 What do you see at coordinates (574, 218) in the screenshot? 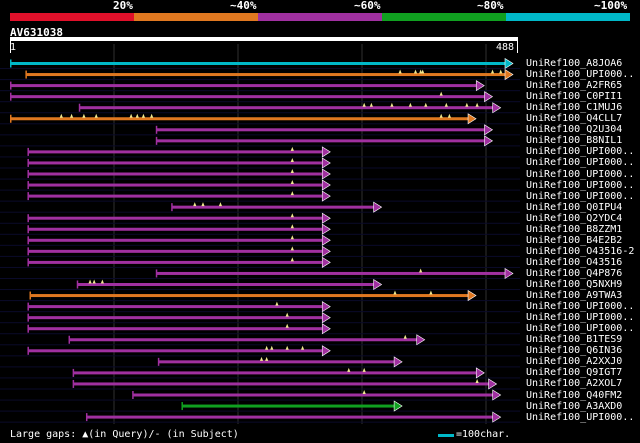
I see `hit-label-link: UniRef100_Q2YDC4` at bounding box center [574, 218].